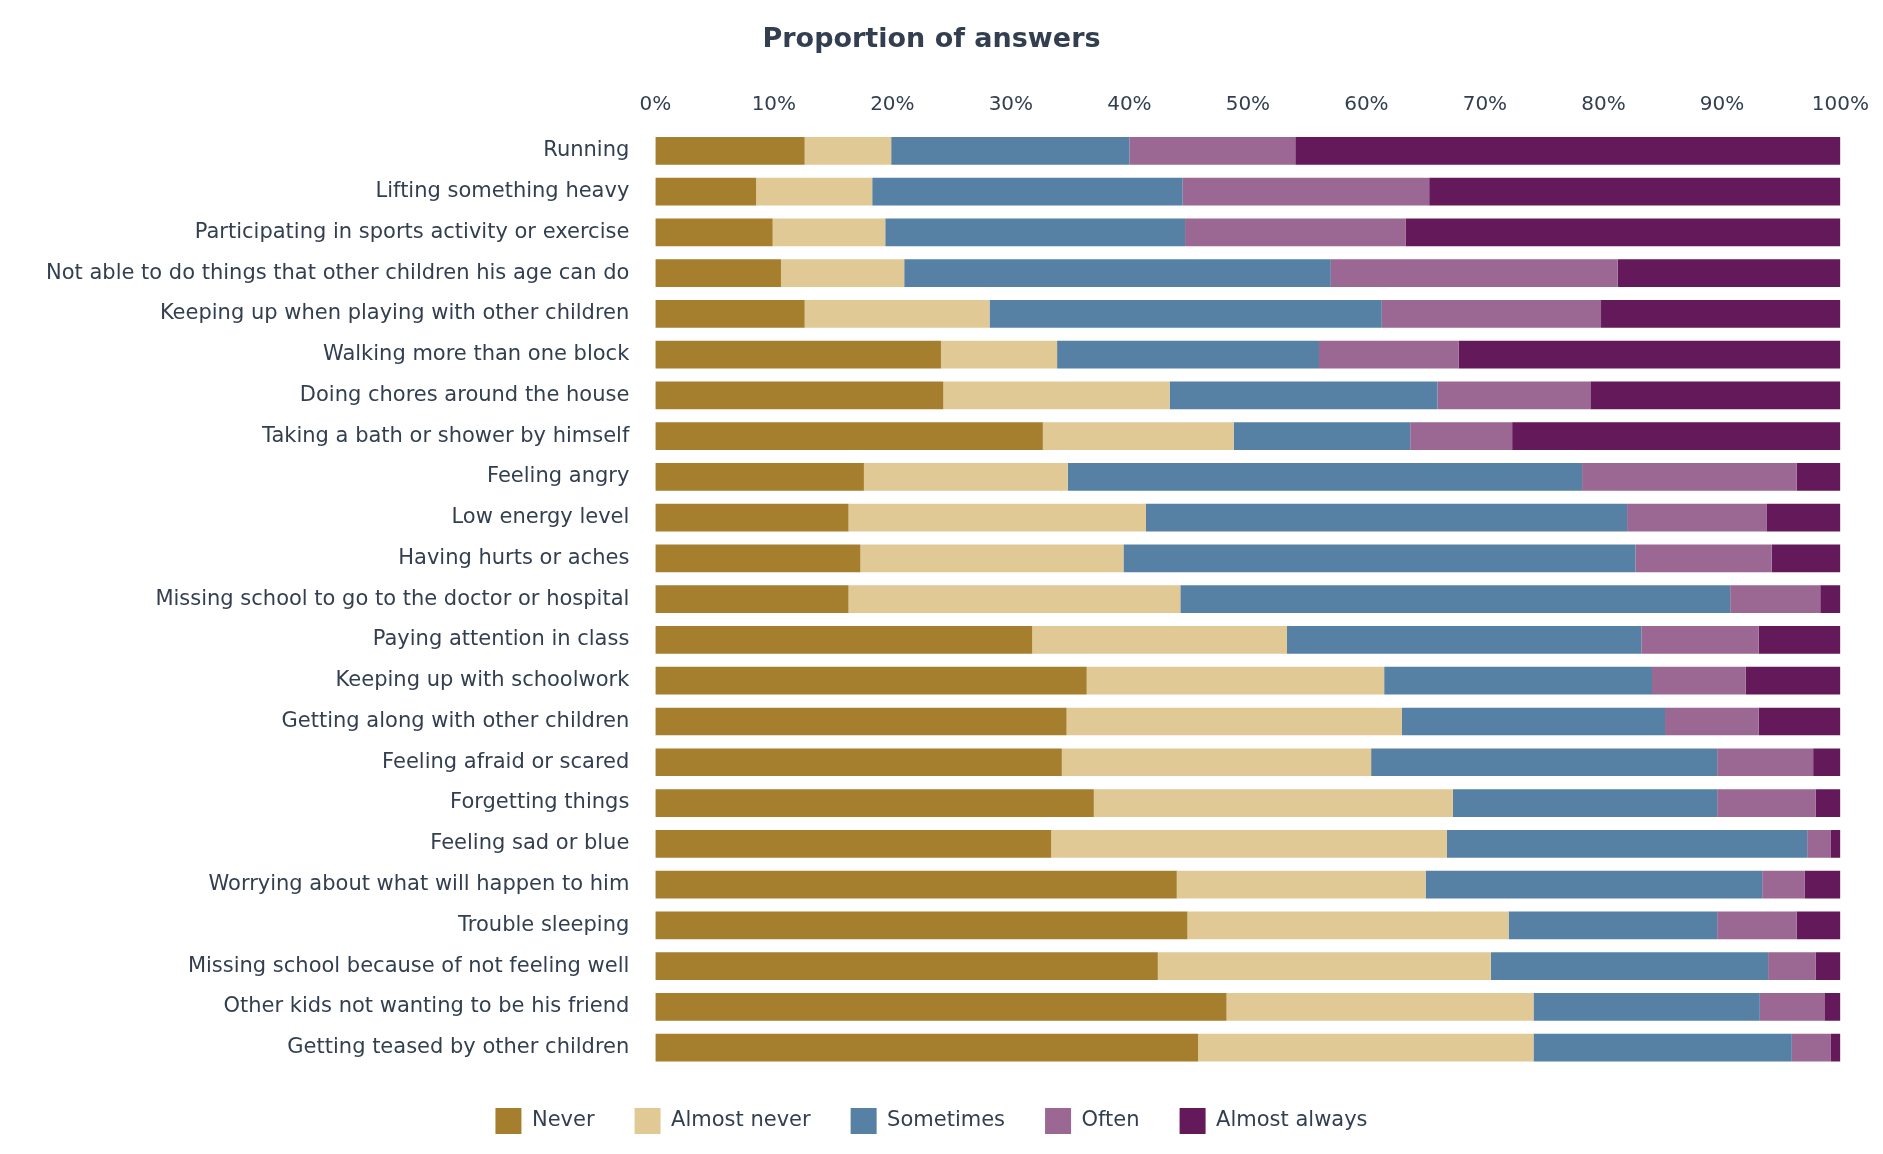 Image resolution: width=1883 pixels, height=1154 pixels. Describe the element at coordinates (1248, 102) in the screenshot. I see `x-tick-label: 50%` at that location.